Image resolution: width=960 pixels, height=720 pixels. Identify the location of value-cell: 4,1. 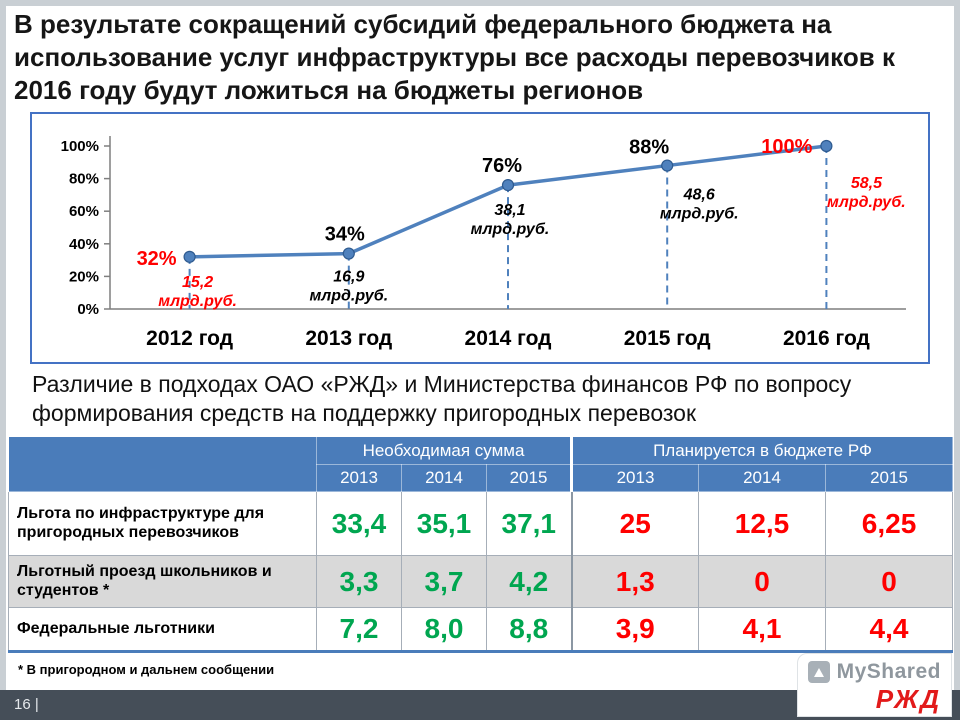
(762, 629).